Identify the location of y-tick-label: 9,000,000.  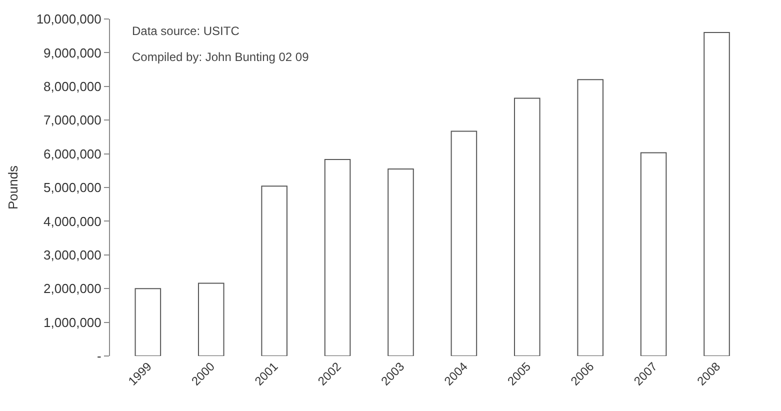
(73, 52).